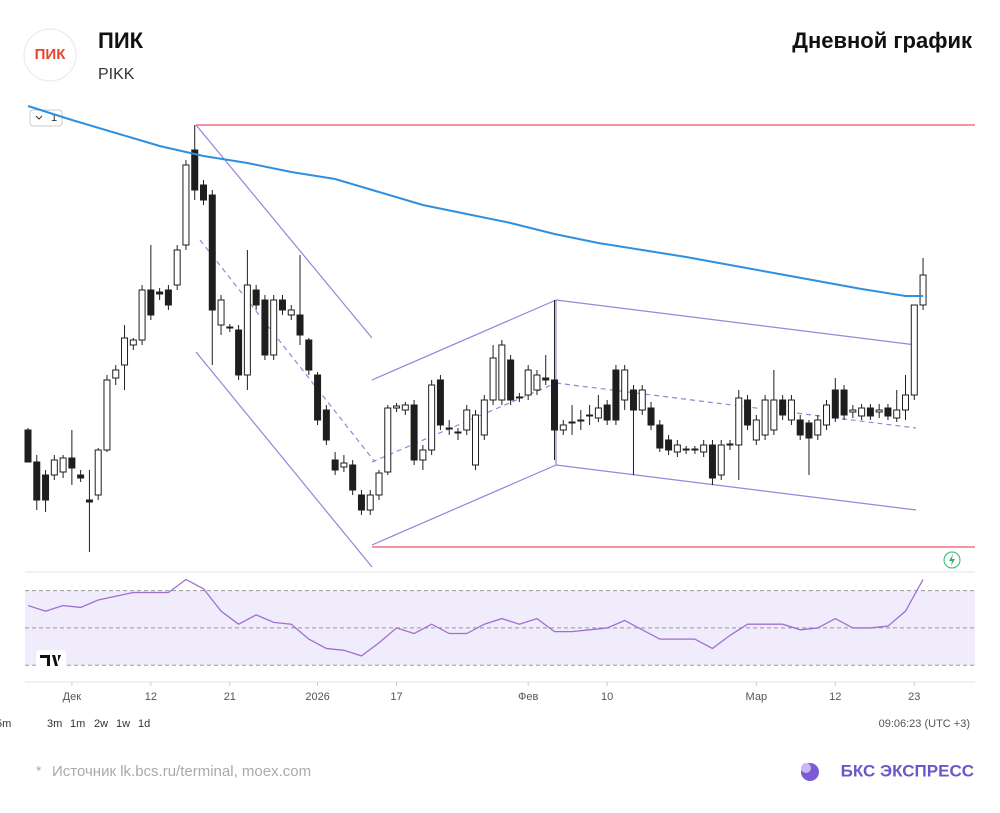  I want to click on timeframes: 5m 3m 1m 2w 1w 1d, so click(75, 724).